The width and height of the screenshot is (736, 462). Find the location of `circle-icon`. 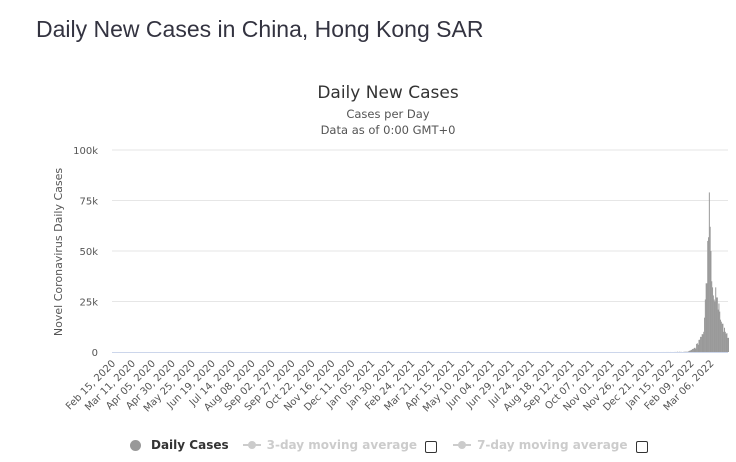

circle-icon is located at coordinates (135, 445).